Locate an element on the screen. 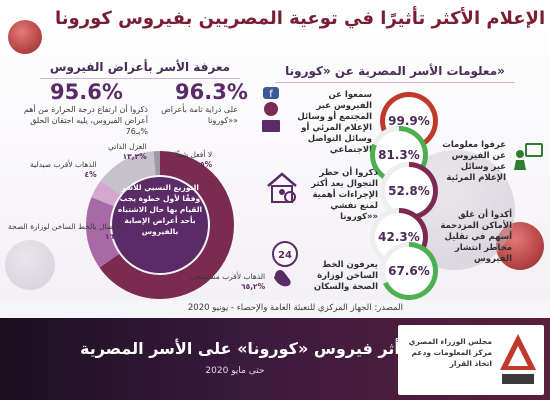 Image resolution: width=550 pixels, height=400 pixels. svg-text: 24 is located at coordinates (285, 255).